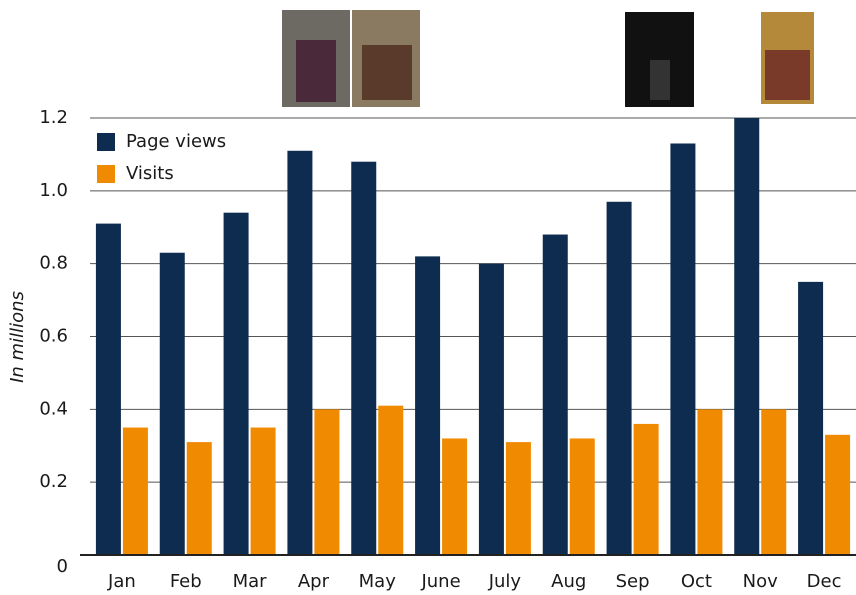 The height and width of the screenshot is (595, 856). What do you see at coordinates (53, 481) in the screenshot?
I see `y-tick-label: 0.2` at bounding box center [53, 481].